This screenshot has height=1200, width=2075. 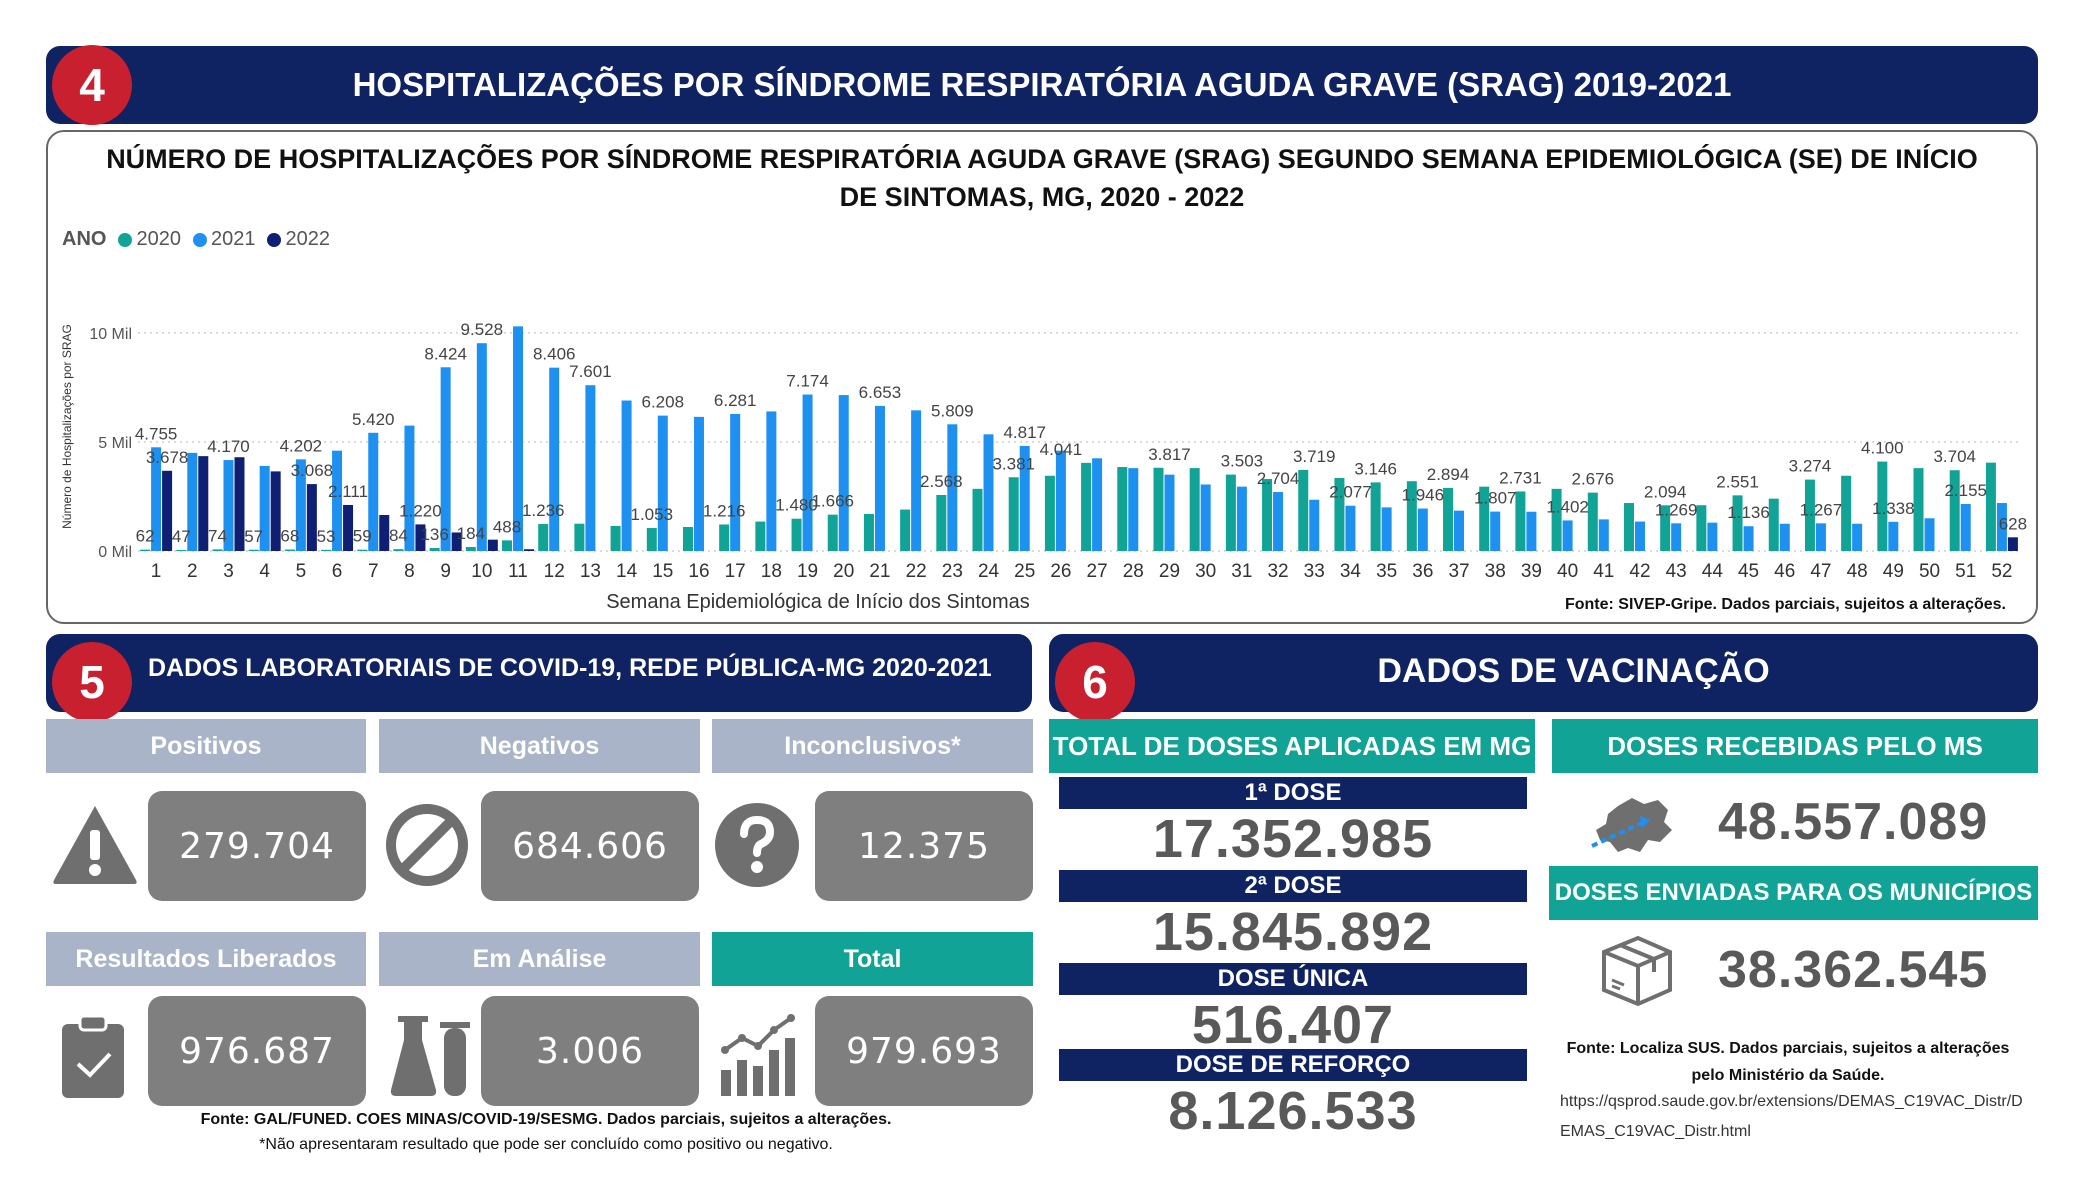 I want to click on x-tick-label: 27, so click(x=1097, y=571).